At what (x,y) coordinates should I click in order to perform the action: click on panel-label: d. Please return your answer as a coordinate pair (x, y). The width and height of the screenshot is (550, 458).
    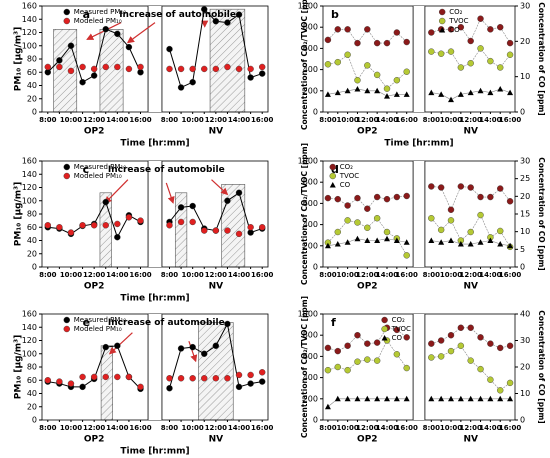
    Looking at the image, I should click on (335, 169).